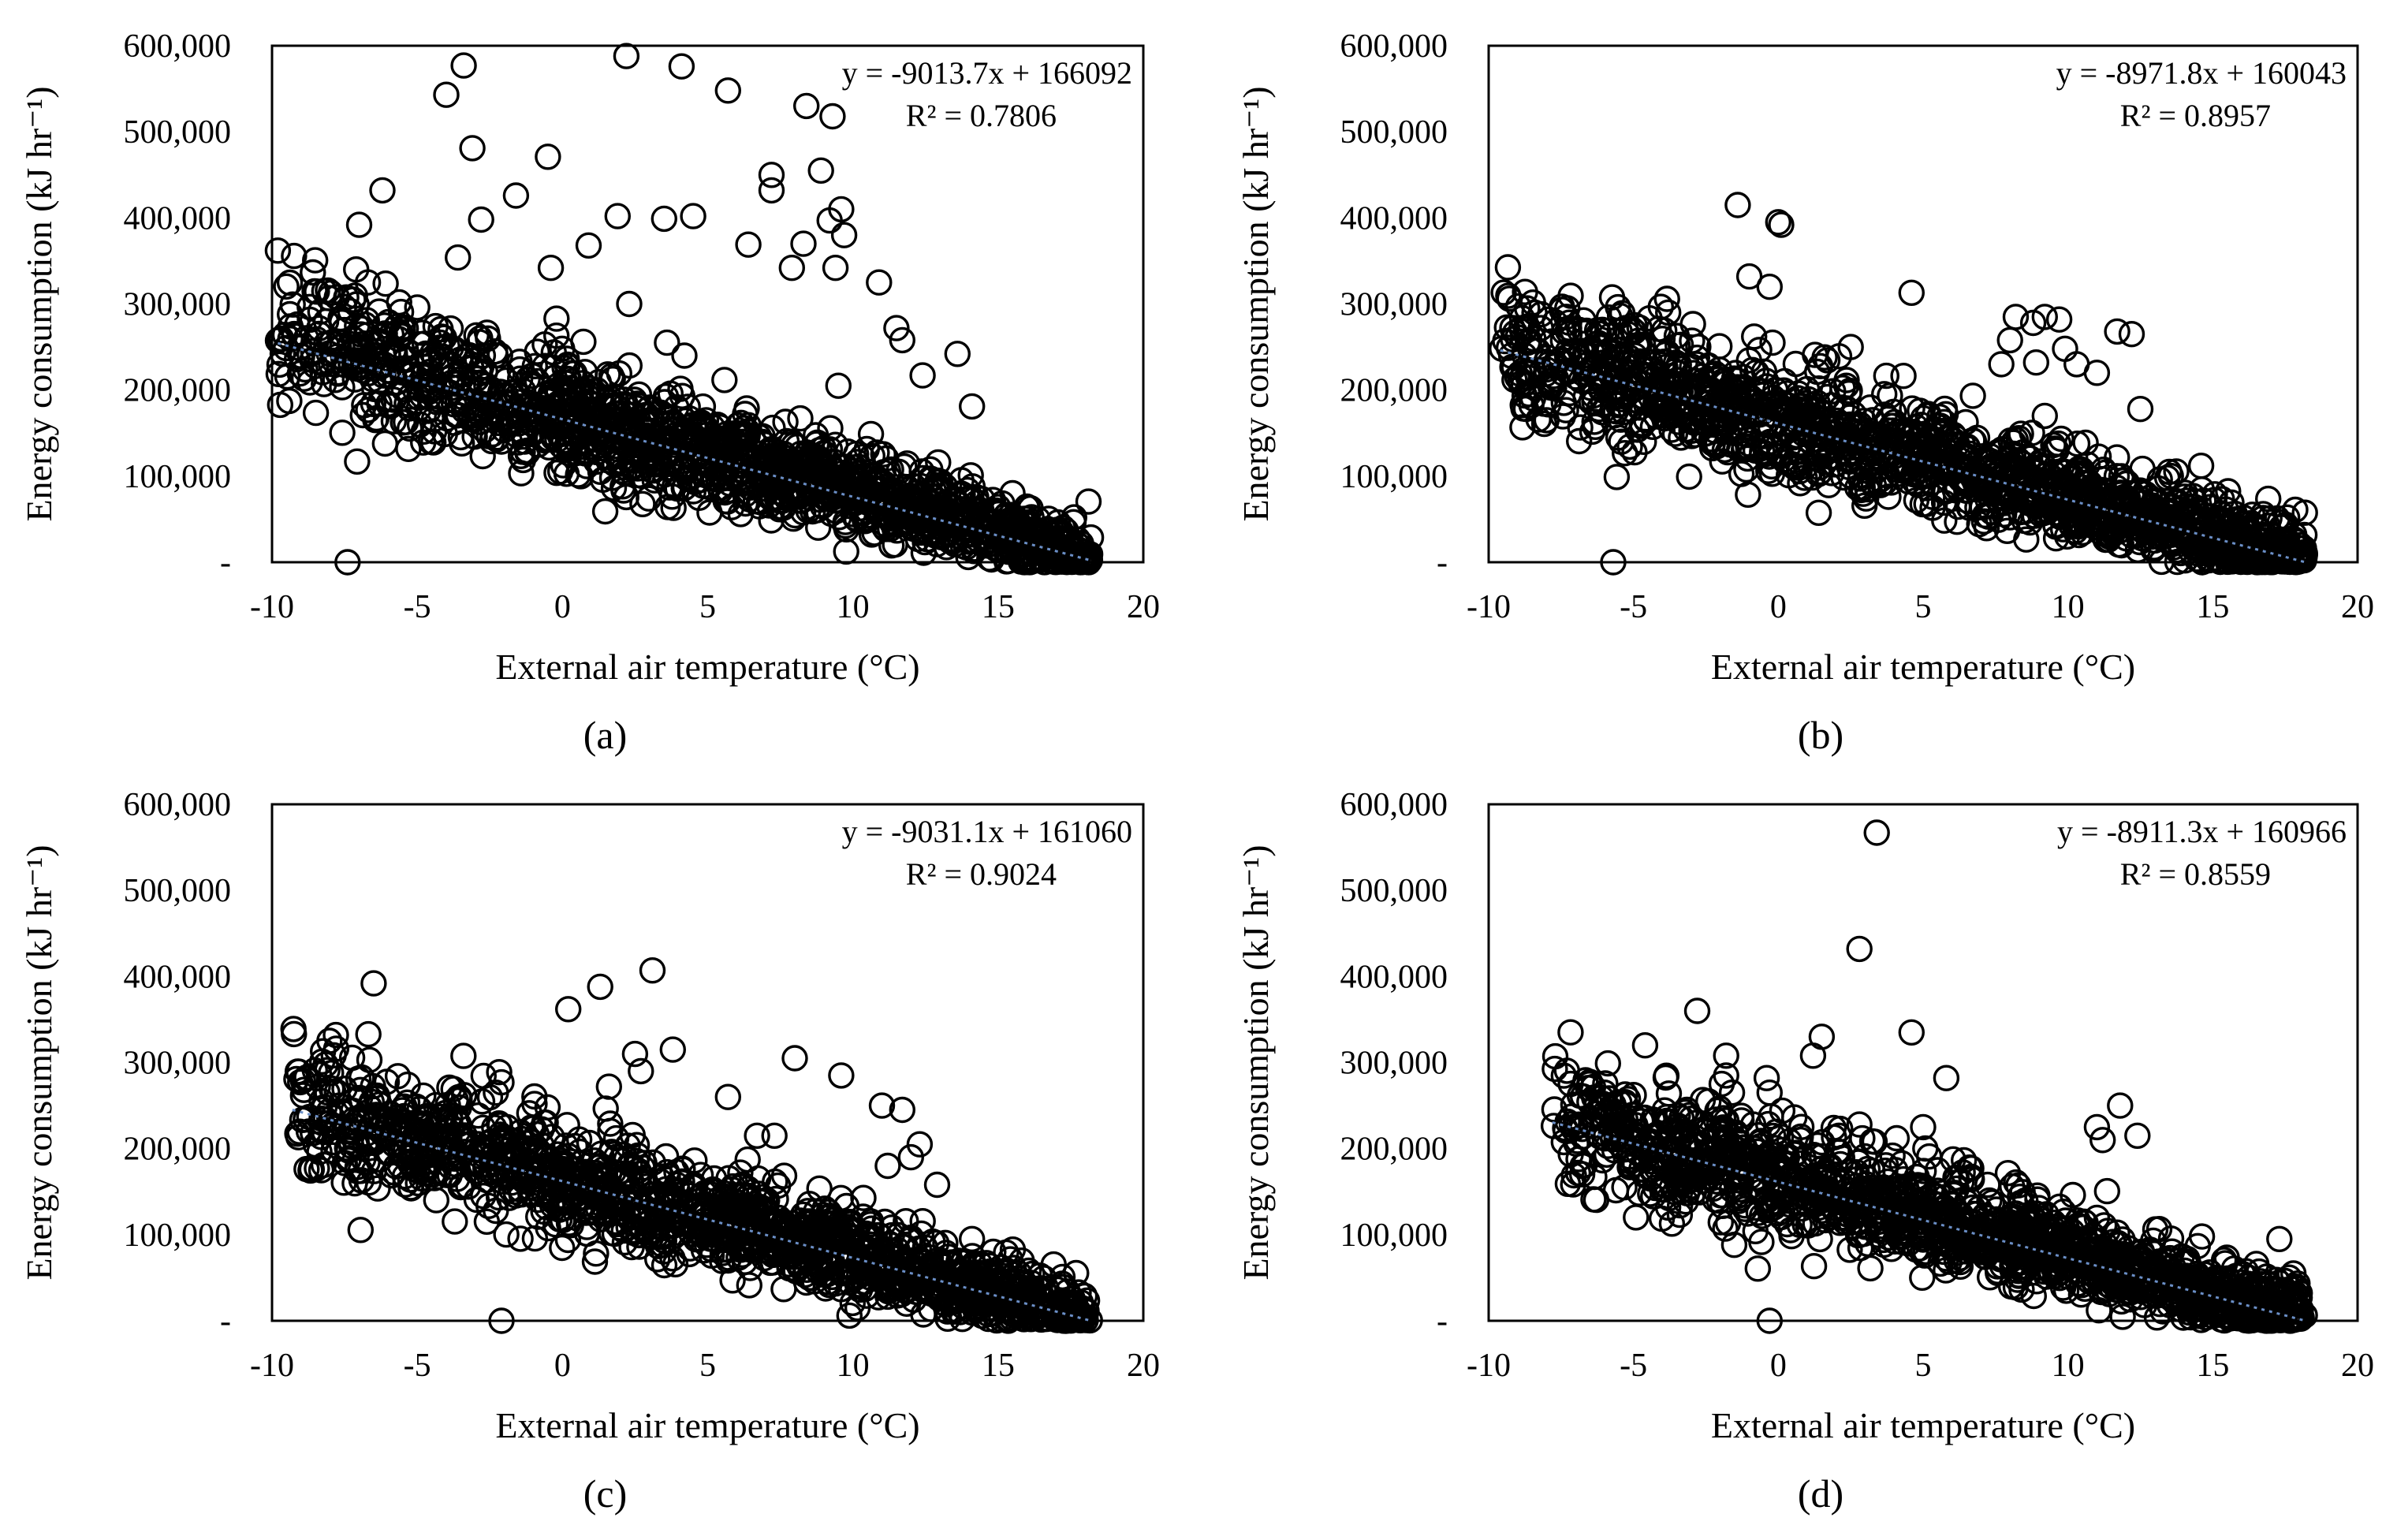 The image size is (2397, 1540). What do you see at coordinates (707, 607) in the screenshot?
I see `x-tick-label: 5` at bounding box center [707, 607].